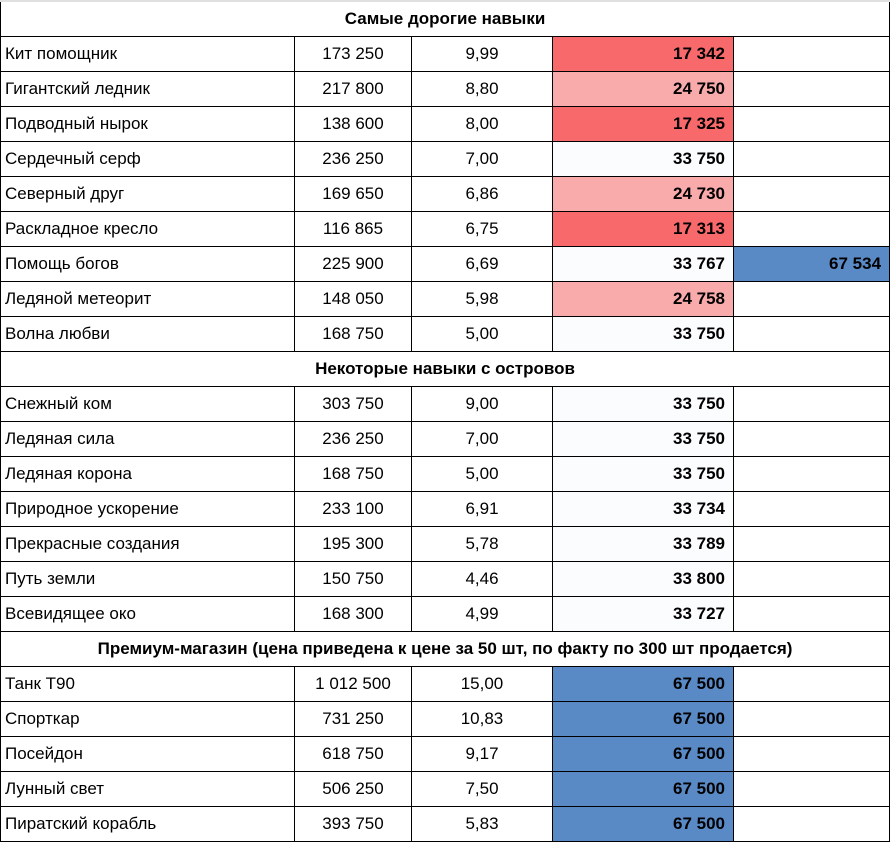 The image size is (891, 842). Describe the element at coordinates (147, 123) in the screenshot. I see `cell-skill-name: Подводный нырок` at that location.